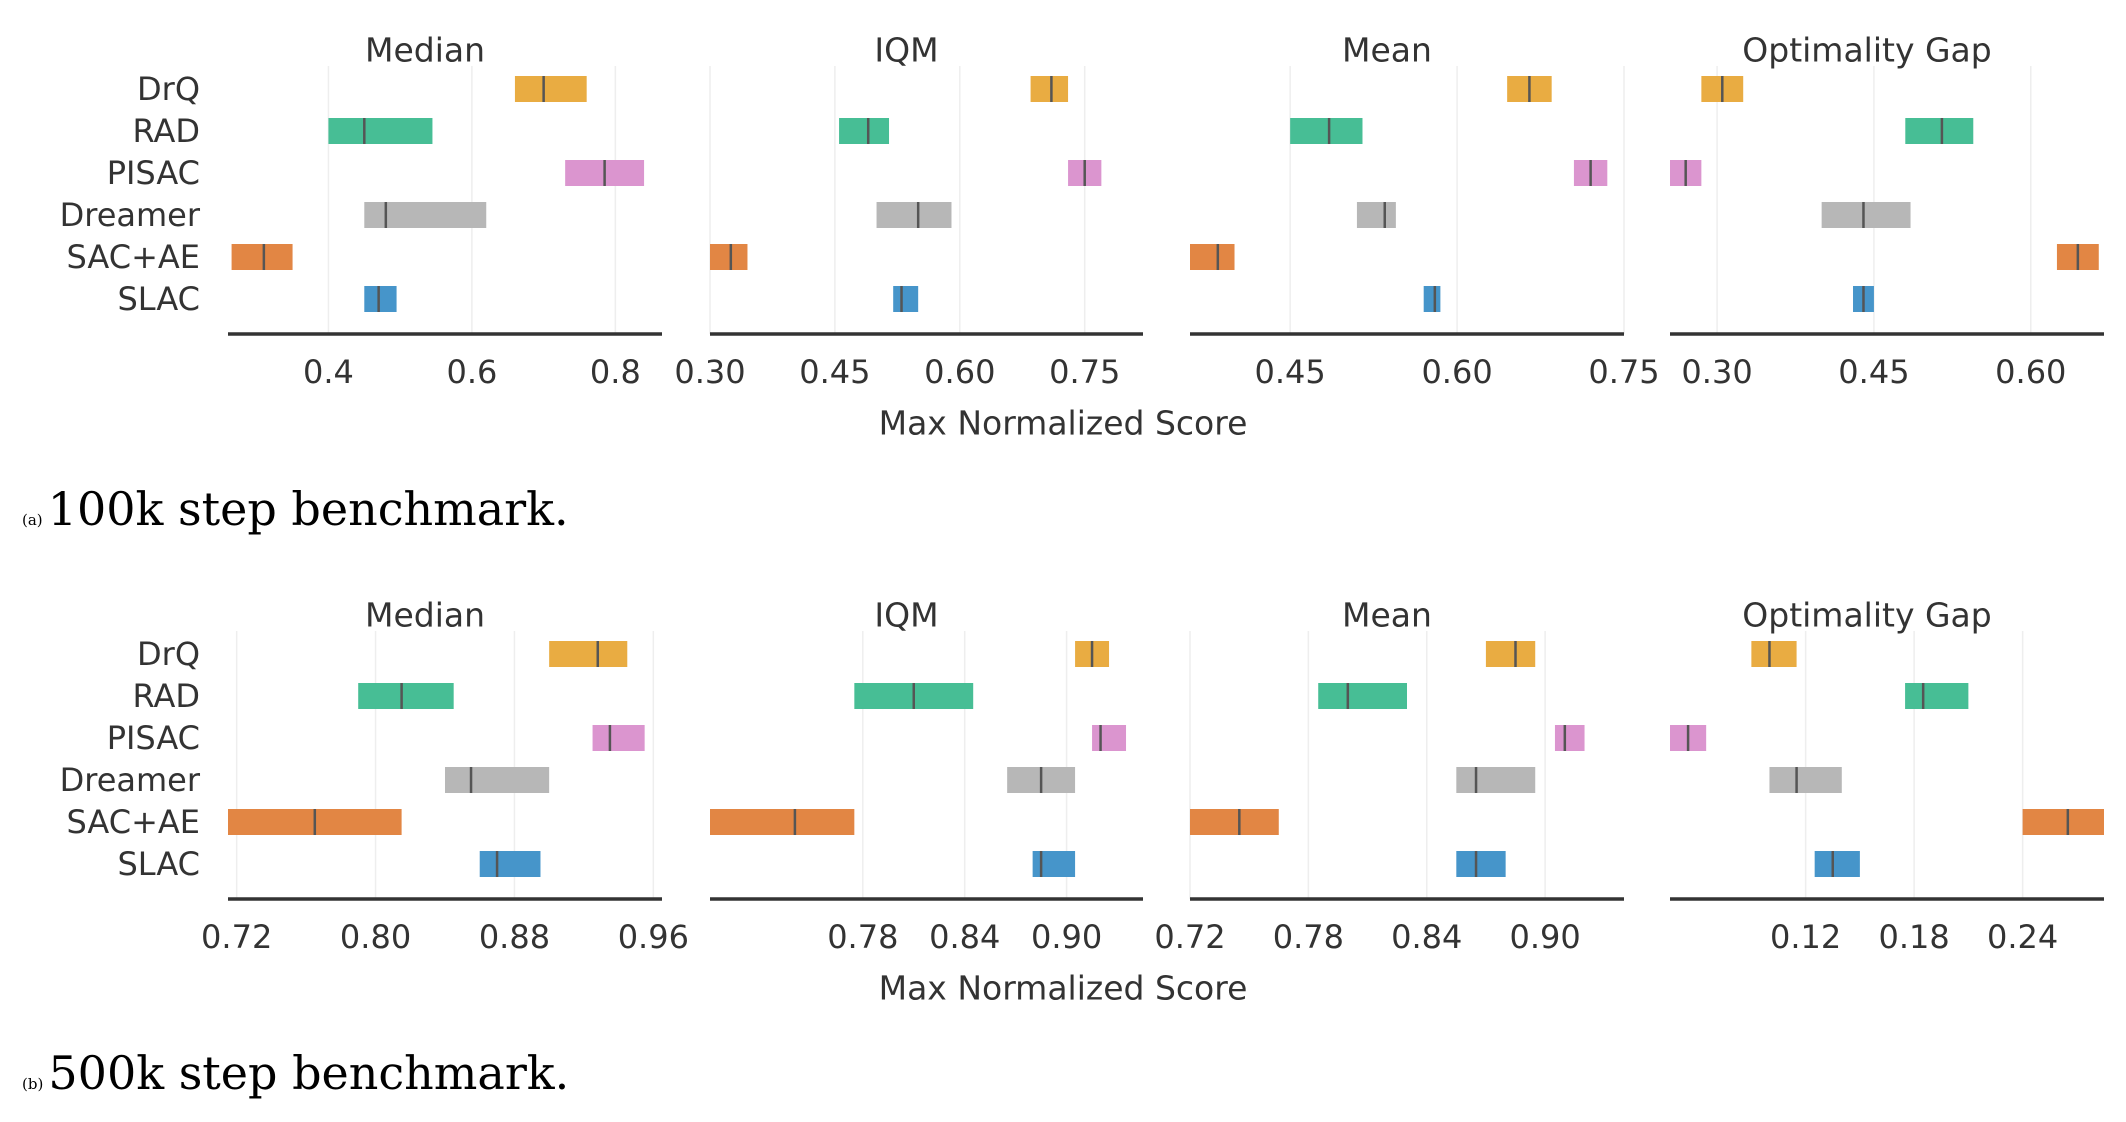 The height and width of the screenshot is (1122, 2126). Describe the element at coordinates (653, 937) in the screenshot. I see `tick-label: 0.96` at that location.